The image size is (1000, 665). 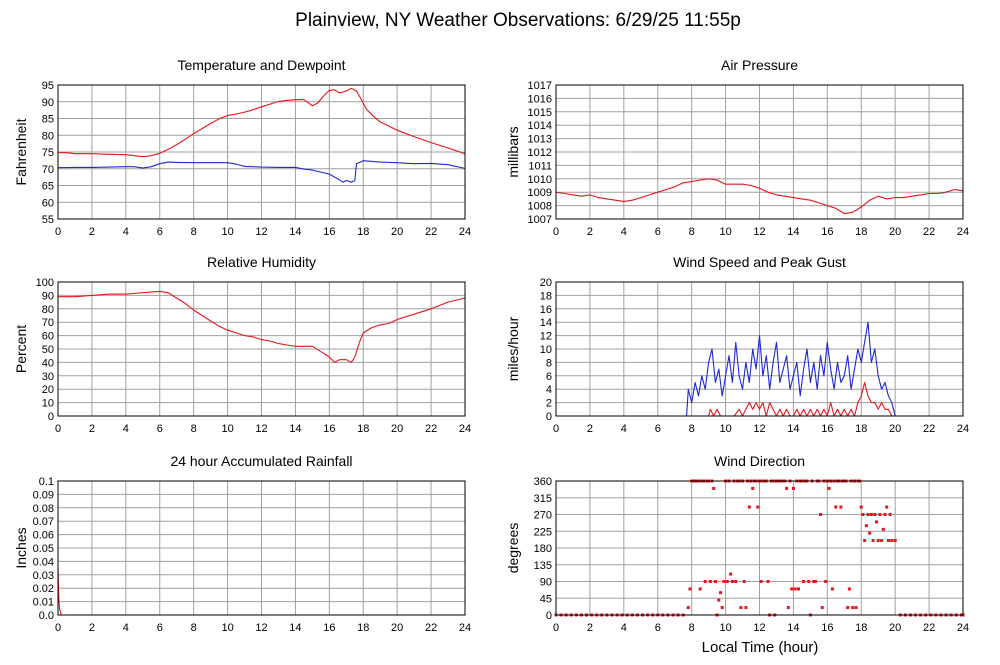 I want to click on temp-y-tick-label: 80, so click(x=48, y=136).